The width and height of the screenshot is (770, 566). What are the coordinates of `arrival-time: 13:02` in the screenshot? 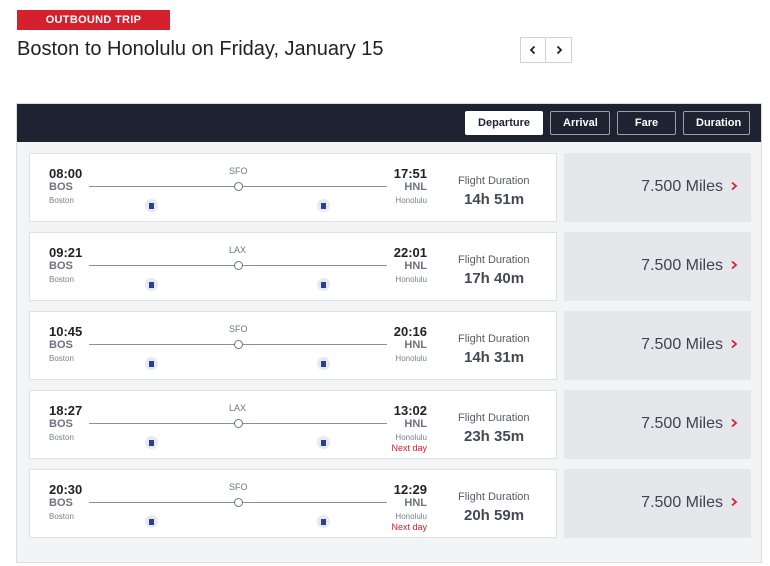 It's located at (410, 410).